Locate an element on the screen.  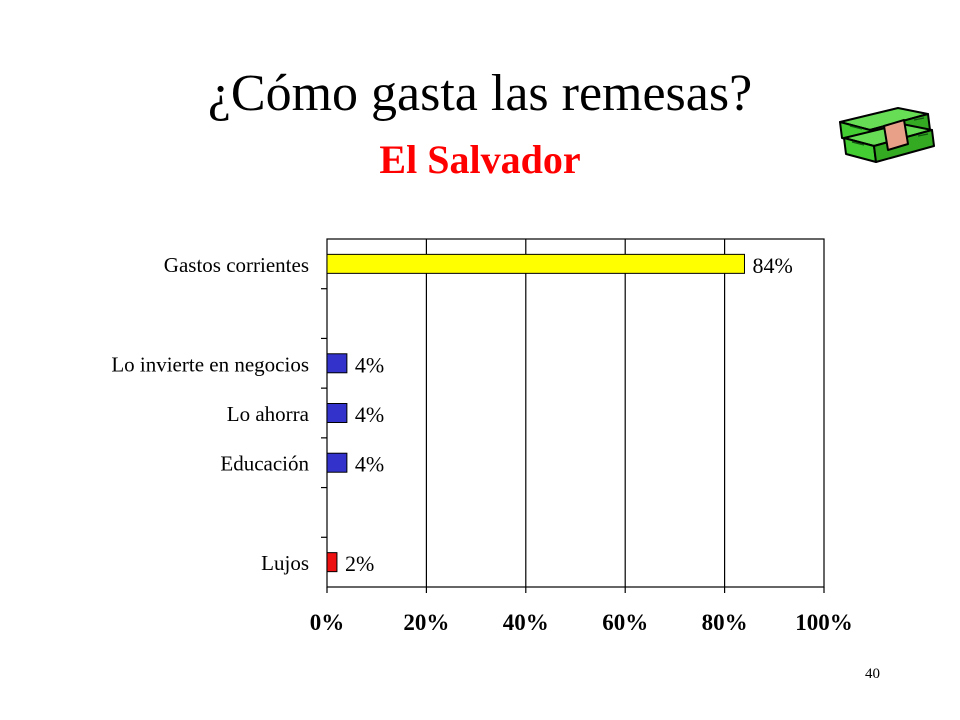
category-label: Lo ahorra is located at coordinates (268, 414).